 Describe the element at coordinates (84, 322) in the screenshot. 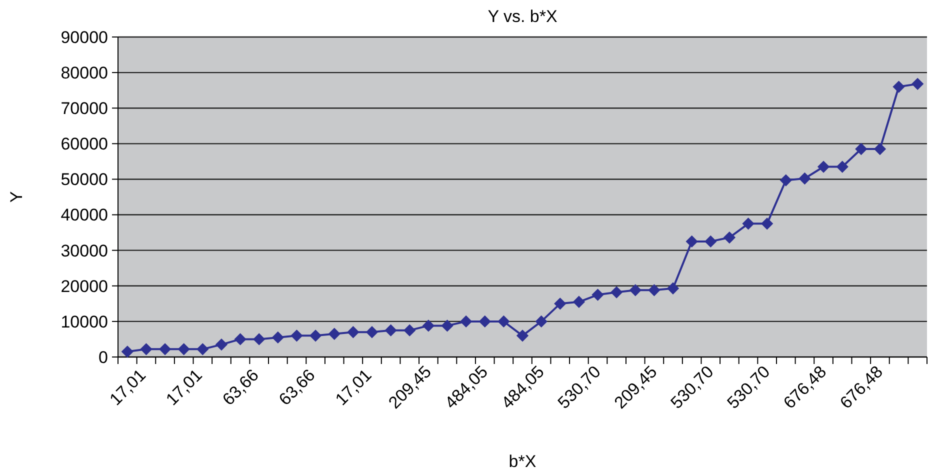

I see `y-tick-label: 10000` at that location.